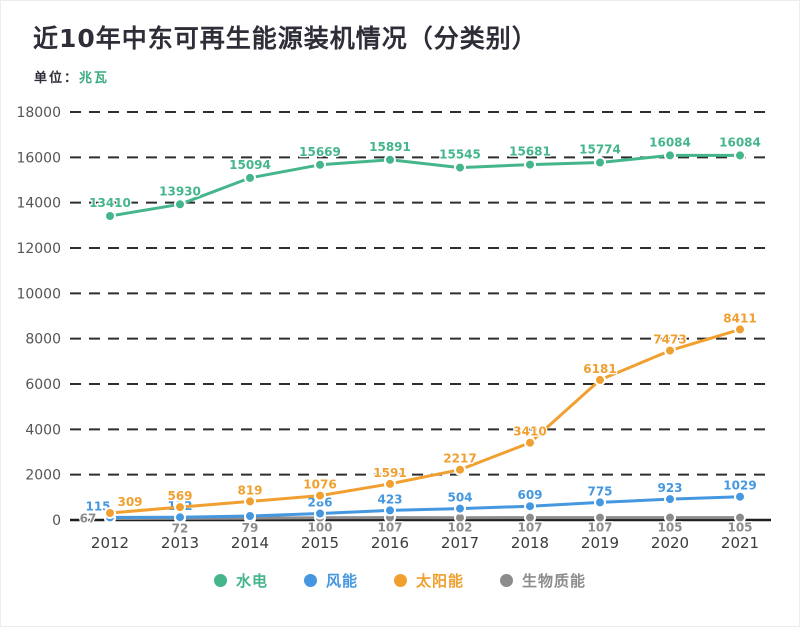 The height and width of the screenshot is (627, 800). I want to click on biomass-data-label: 67, so click(88, 519).